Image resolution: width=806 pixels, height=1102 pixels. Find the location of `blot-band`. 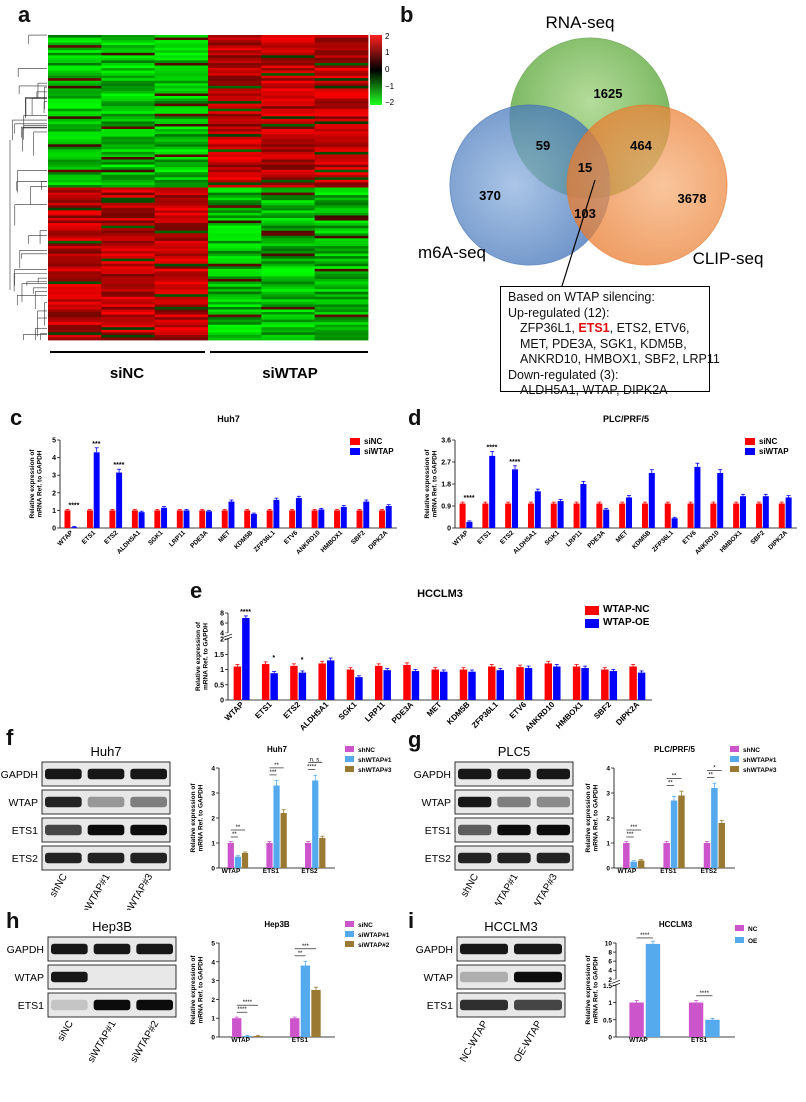

blot-band is located at coordinates (112, 1005).